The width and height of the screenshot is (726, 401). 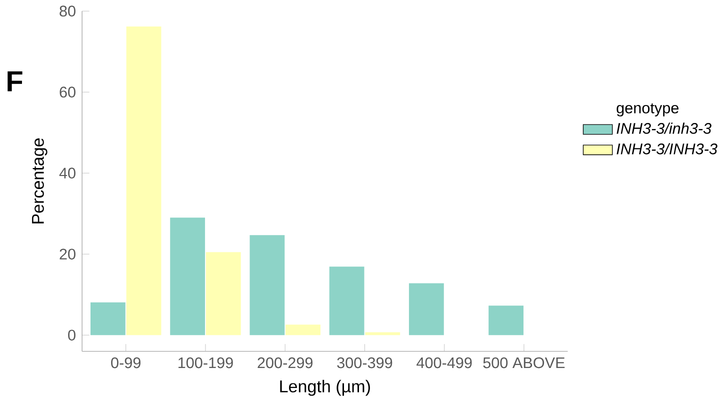 What do you see at coordinates (664, 128) in the screenshot?
I see `legend-label: INH3-3/inh3-3` at bounding box center [664, 128].